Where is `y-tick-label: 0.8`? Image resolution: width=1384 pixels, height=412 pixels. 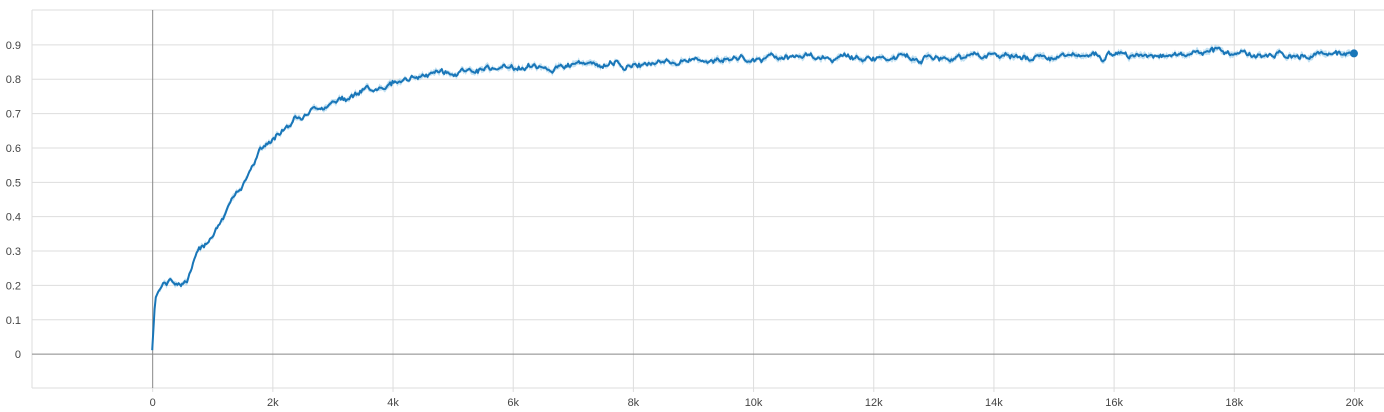 y-tick-label: 0.8 is located at coordinates (13, 80).